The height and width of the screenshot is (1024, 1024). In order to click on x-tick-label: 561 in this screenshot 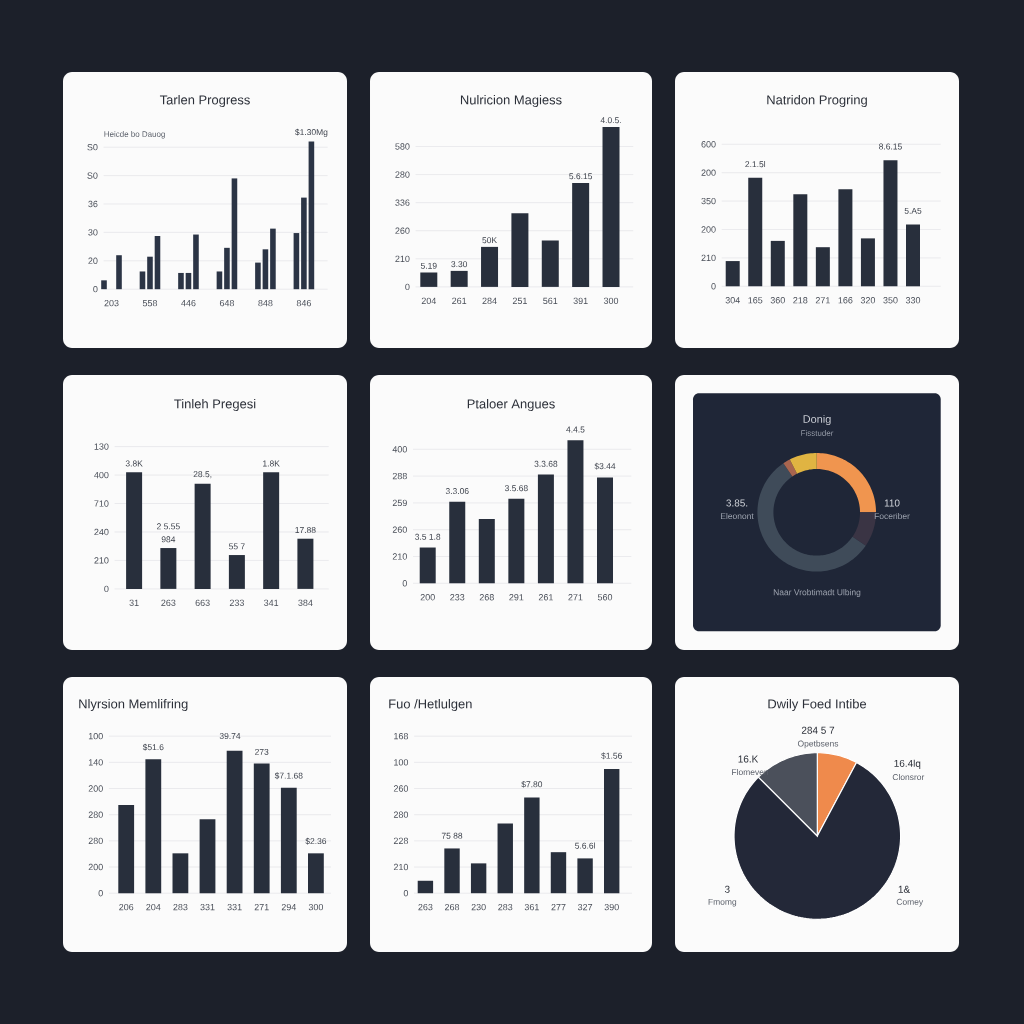, I will do `click(550, 301)`.